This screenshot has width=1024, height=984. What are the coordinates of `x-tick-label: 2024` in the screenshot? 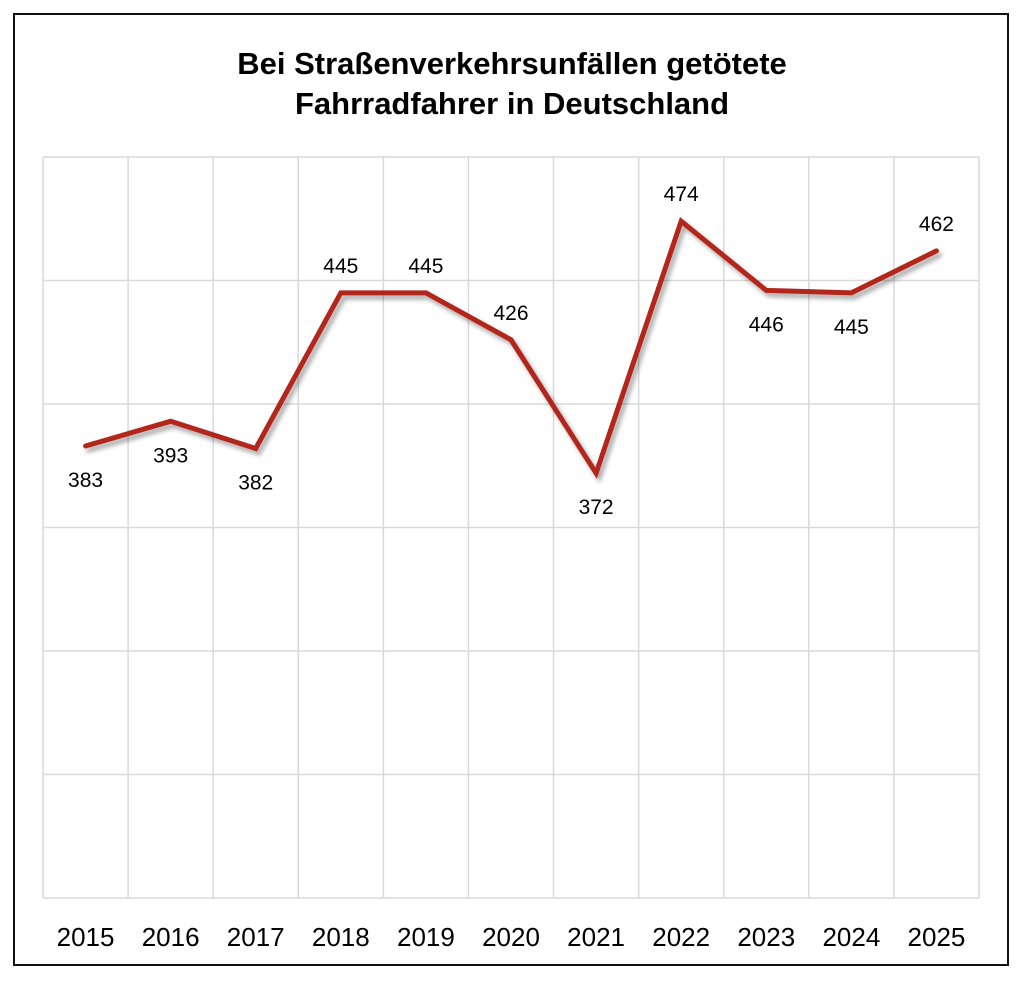 It's located at (851, 937).